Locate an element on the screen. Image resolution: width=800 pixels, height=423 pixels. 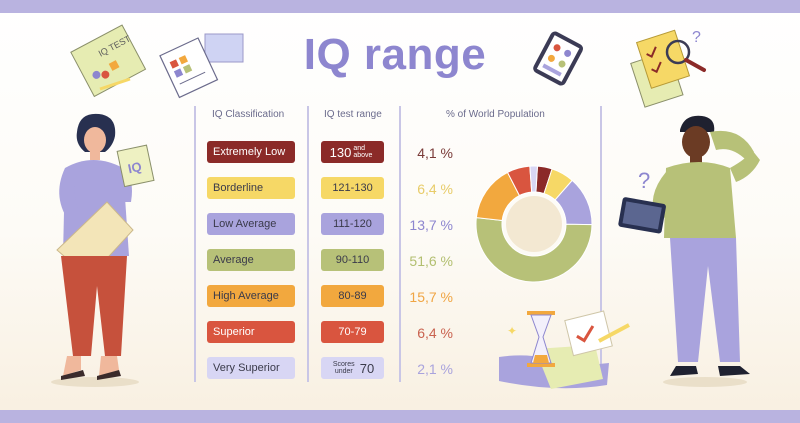
range-note: and above is located at coordinates (363, 152).